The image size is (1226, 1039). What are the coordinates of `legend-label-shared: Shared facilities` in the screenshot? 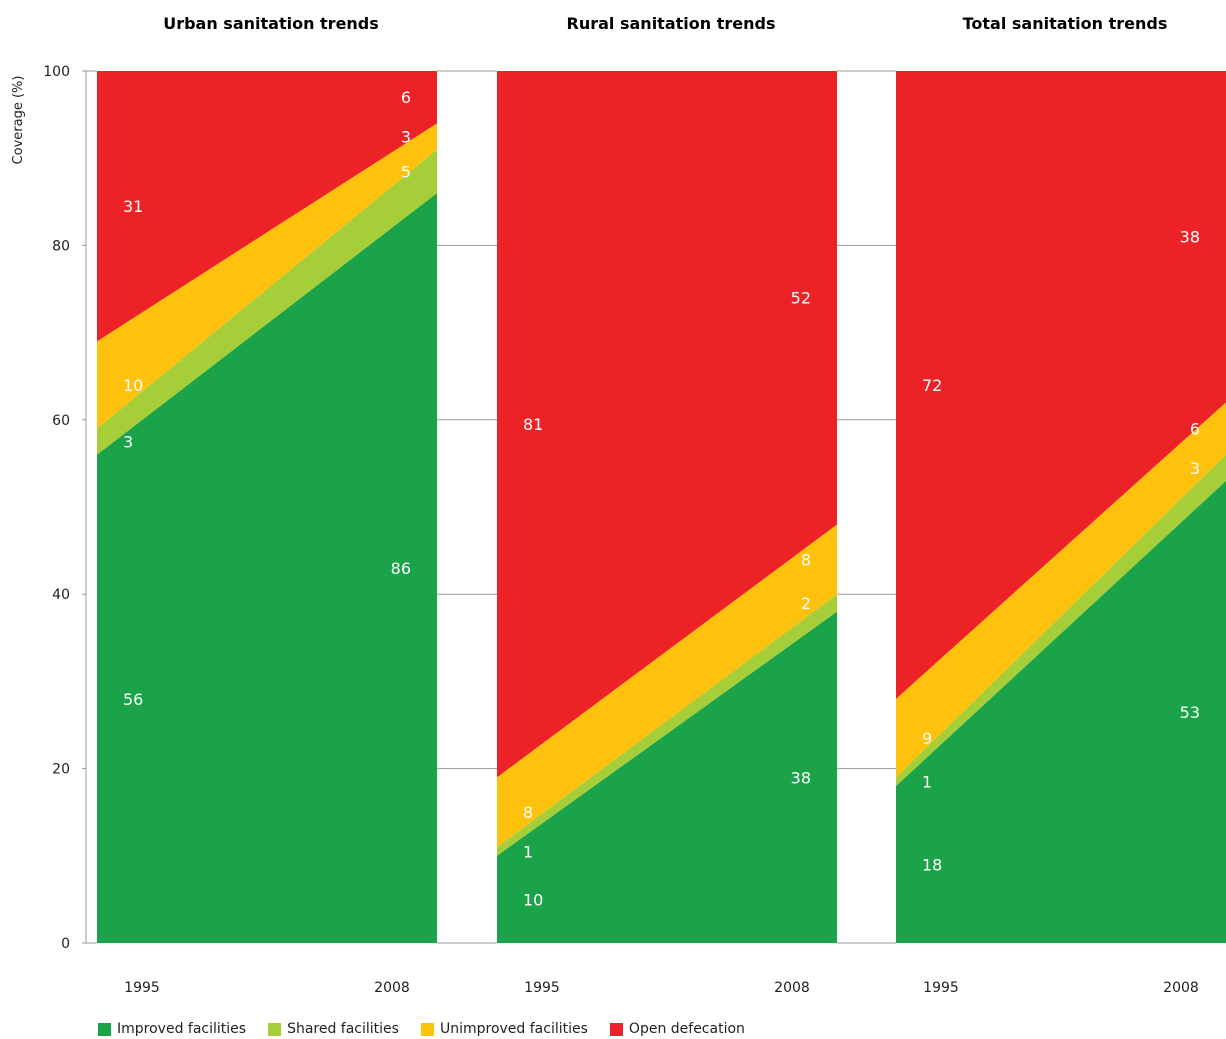 It's located at (343, 1029).